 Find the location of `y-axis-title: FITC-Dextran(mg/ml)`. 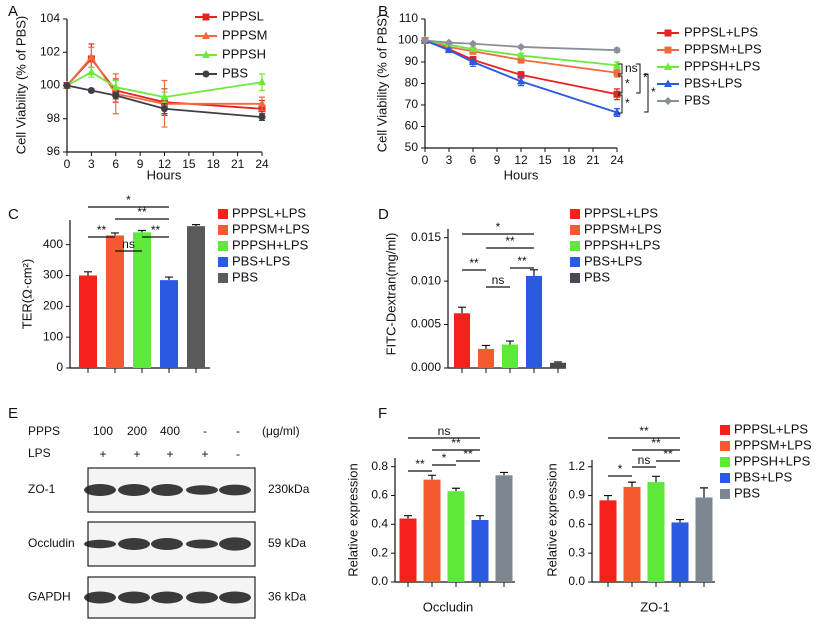

y-axis-title: FITC-Dextran(mg/ml) is located at coordinates (390, 294).